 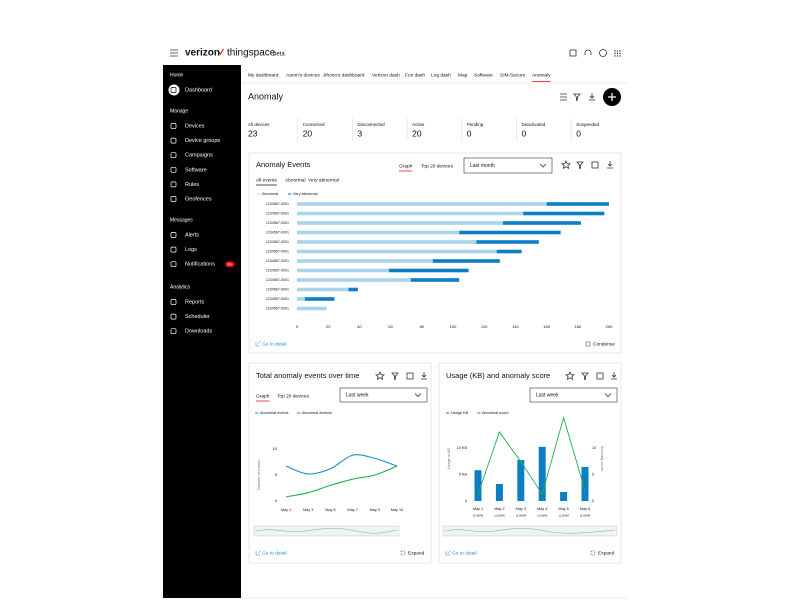 What do you see at coordinates (344, 75) in the screenshot?
I see `tab: Jihoon's dashboard` at bounding box center [344, 75].